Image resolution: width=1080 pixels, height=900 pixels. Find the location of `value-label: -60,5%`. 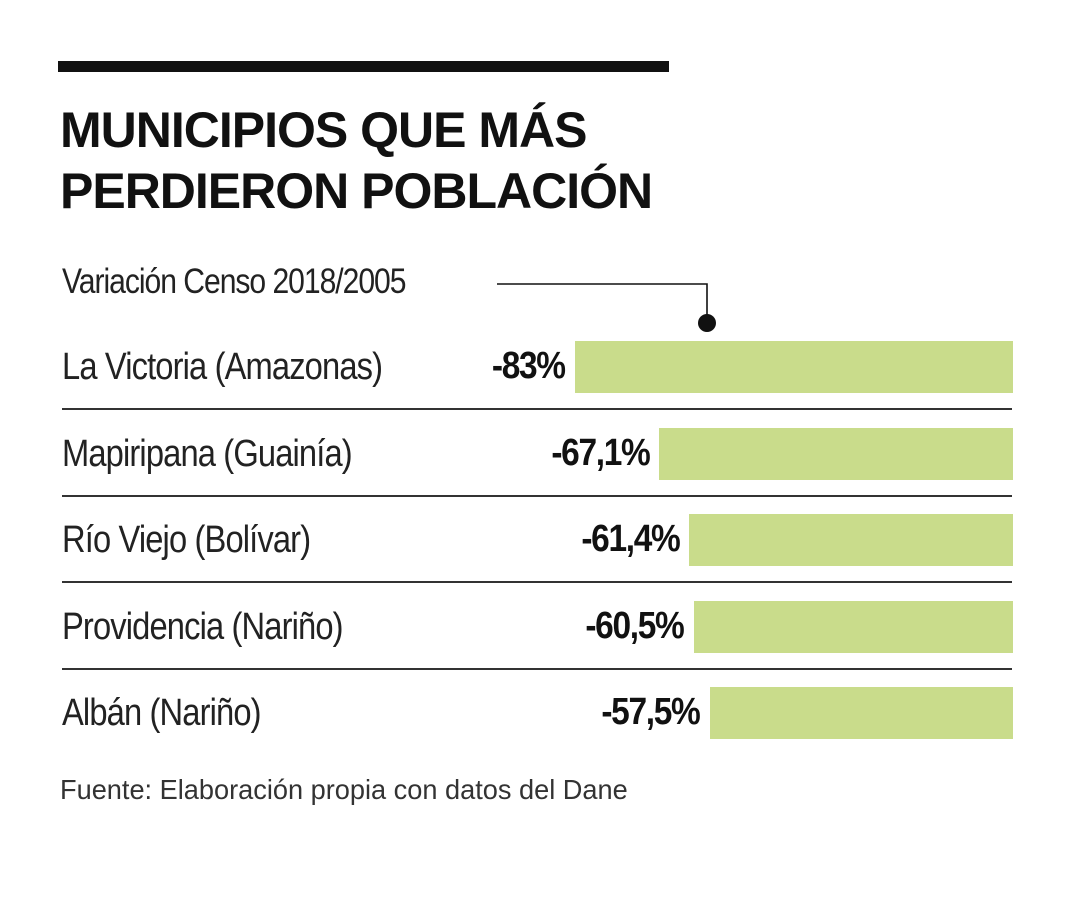

value-label: -60,5% is located at coordinates (635, 625).